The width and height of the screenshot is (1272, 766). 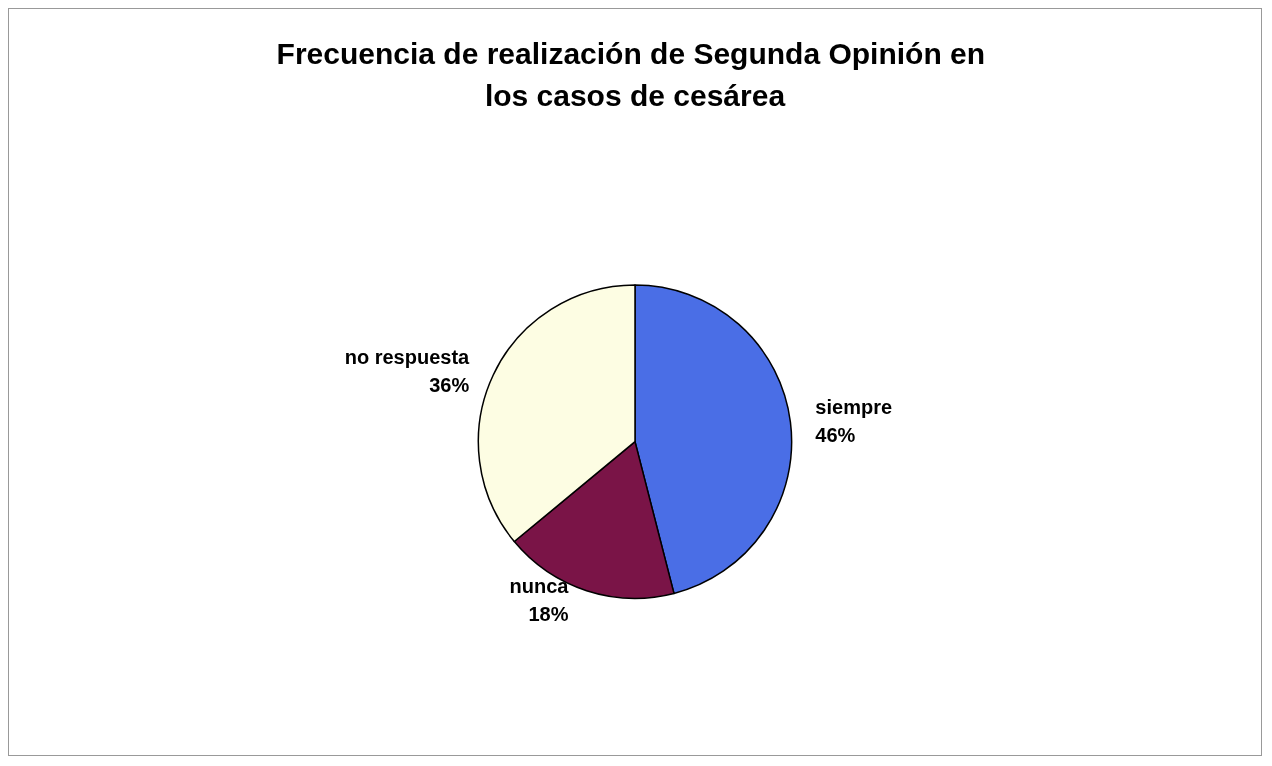 I want to click on chart-title: Frecuencia de realización de Segunda Opinión en los casos de cesárea, so click(x=635, y=74).